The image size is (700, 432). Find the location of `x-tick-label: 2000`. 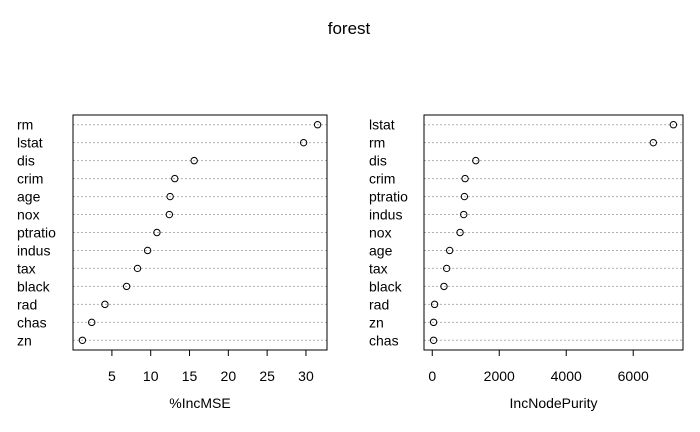

x-tick-label: 2000 is located at coordinates (499, 376).